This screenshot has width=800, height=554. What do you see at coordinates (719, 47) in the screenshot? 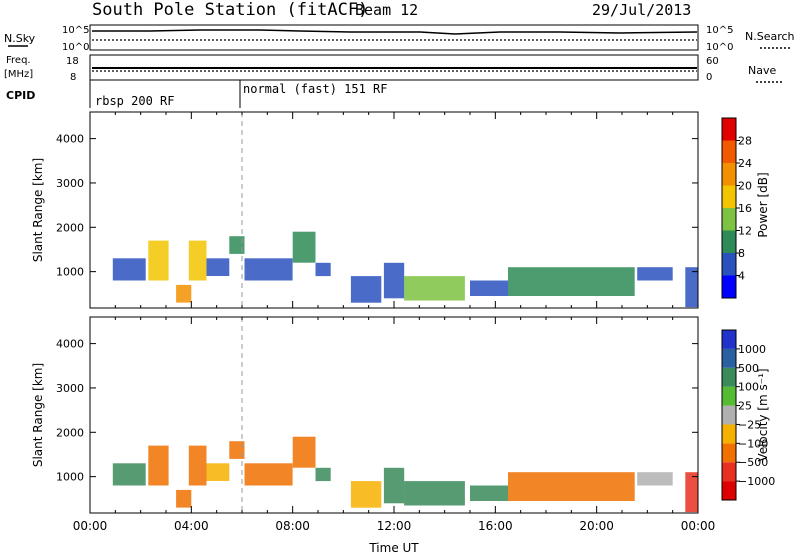
I see `nsearch-tick-bottom: 10^0` at bounding box center [719, 47].